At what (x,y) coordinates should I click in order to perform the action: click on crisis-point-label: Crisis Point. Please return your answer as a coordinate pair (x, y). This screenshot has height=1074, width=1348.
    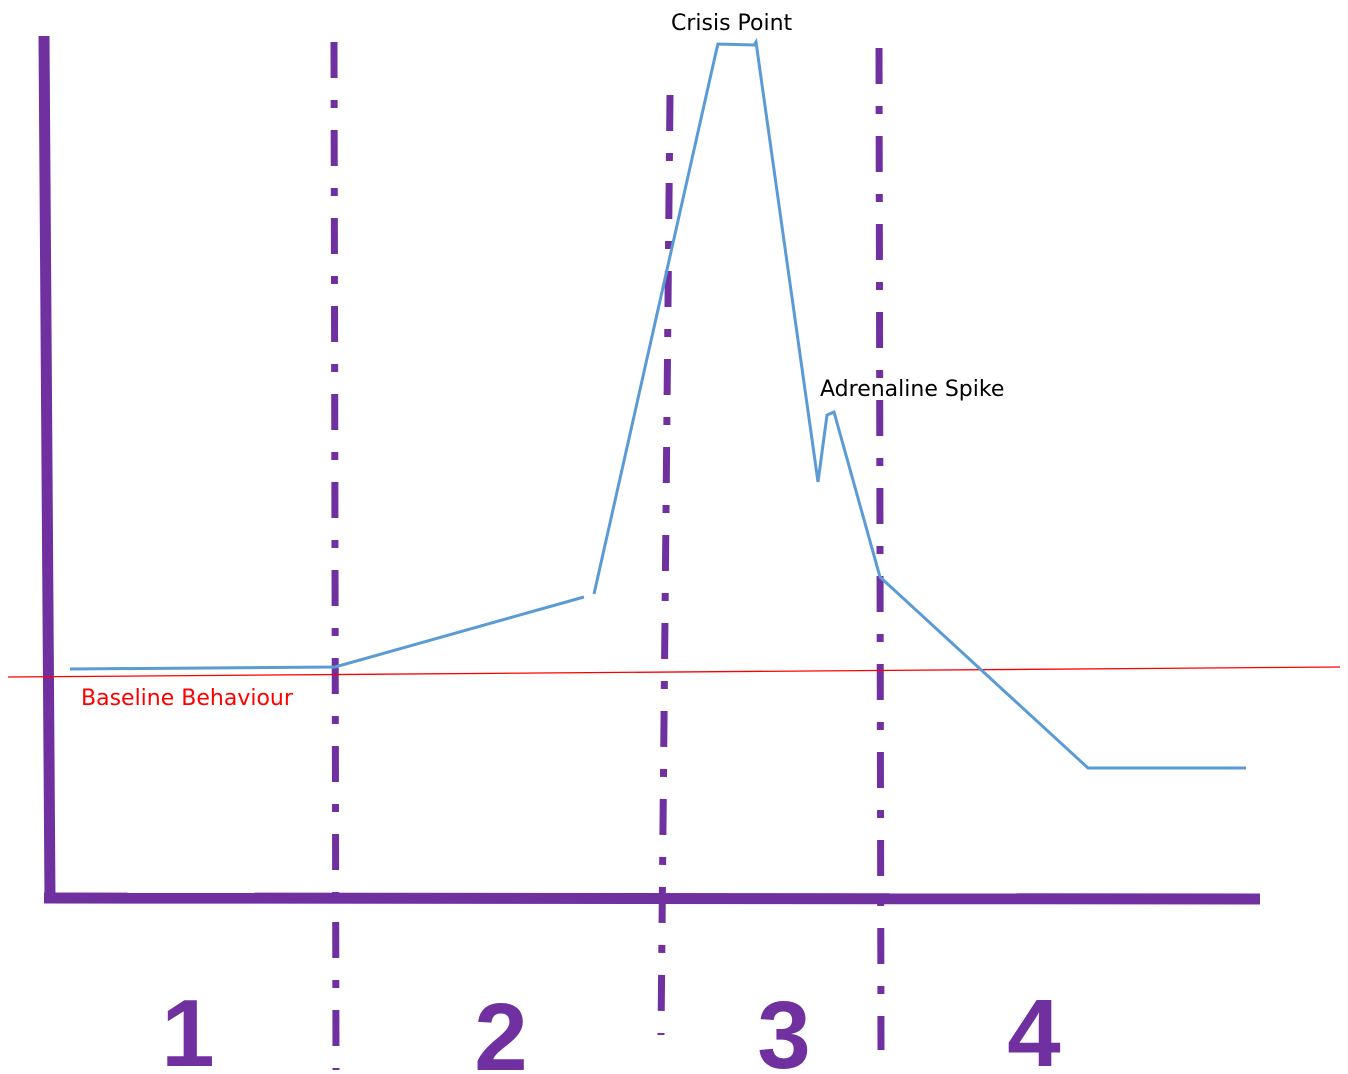
    Looking at the image, I should click on (732, 23).